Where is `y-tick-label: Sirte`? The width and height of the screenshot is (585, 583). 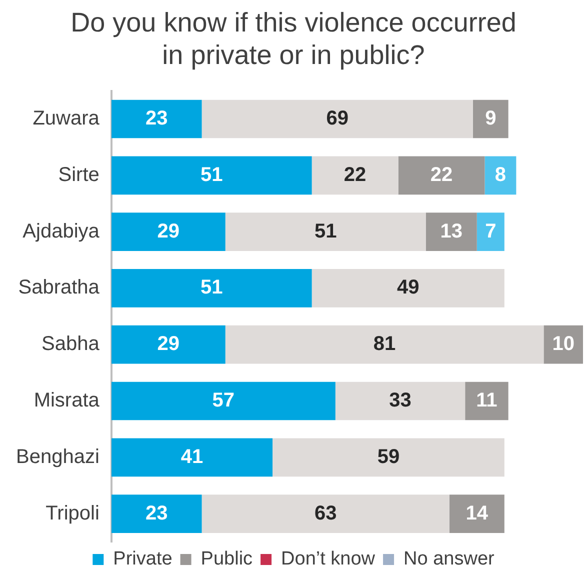 y-tick-label: Sirte is located at coordinates (79, 175).